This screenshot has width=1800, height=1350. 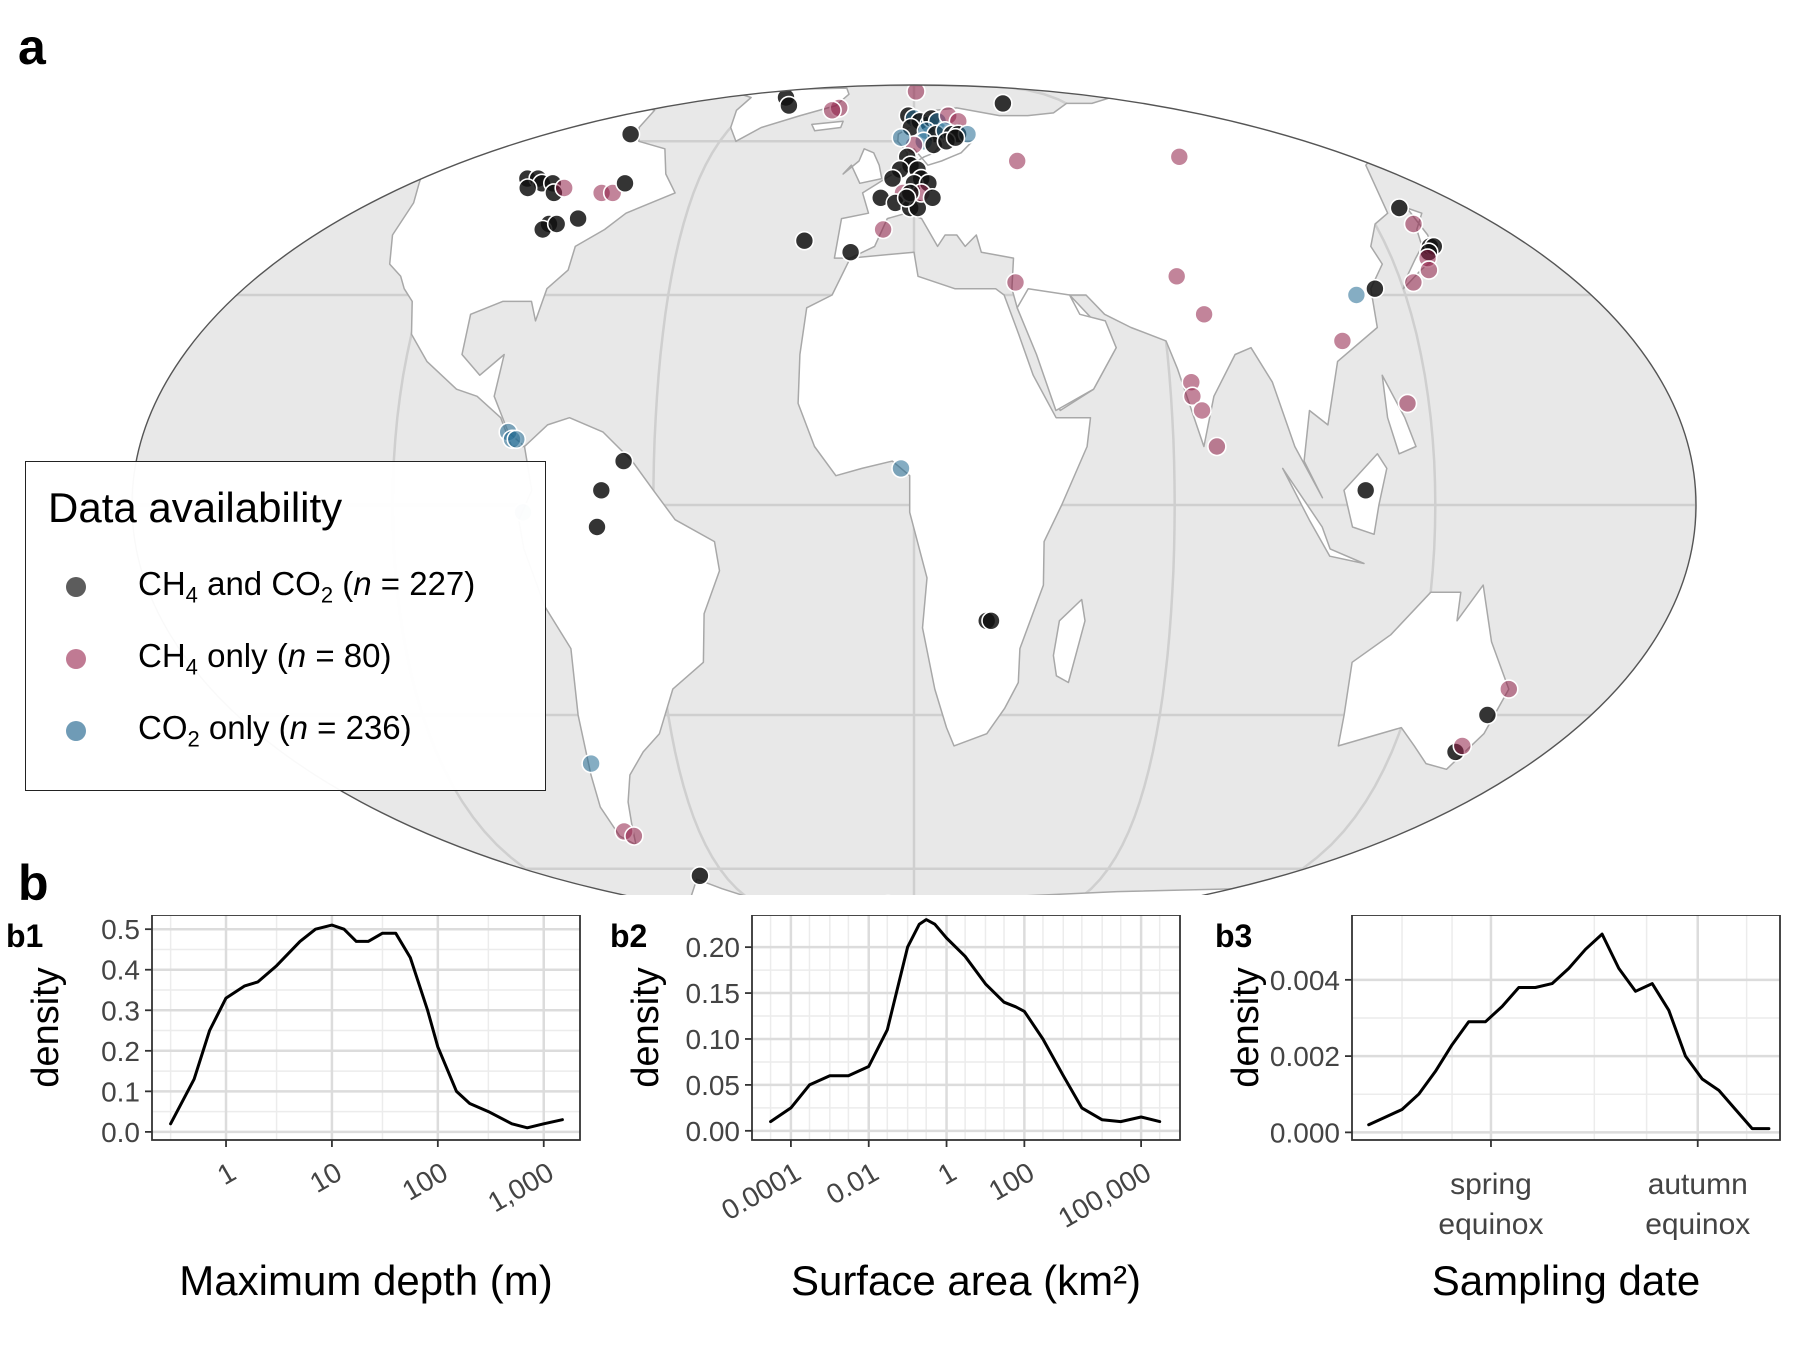 What do you see at coordinates (713, 993) in the screenshot?
I see `y-tick-label: 0.15` at bounding box center [713, 993].